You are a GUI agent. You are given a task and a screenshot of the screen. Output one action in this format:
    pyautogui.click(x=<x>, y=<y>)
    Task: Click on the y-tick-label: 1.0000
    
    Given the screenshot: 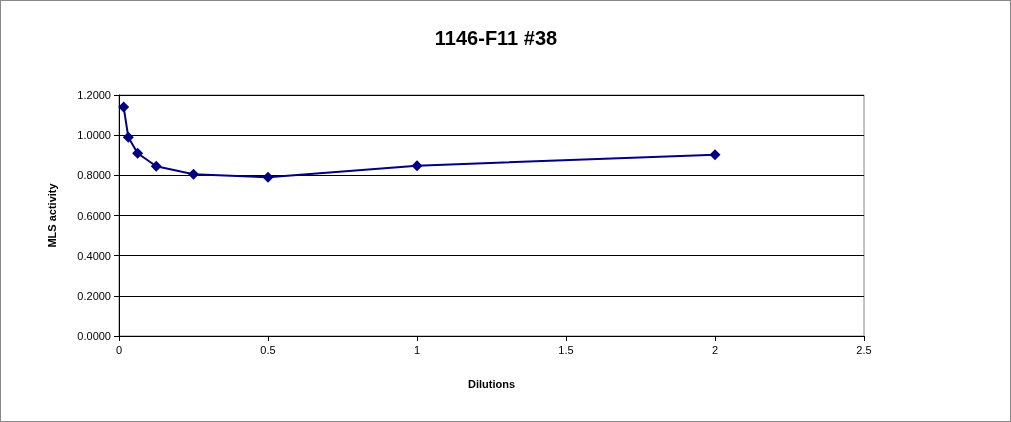 What is the action you would take?
    pyautogui.click(x=94, y=135)
    